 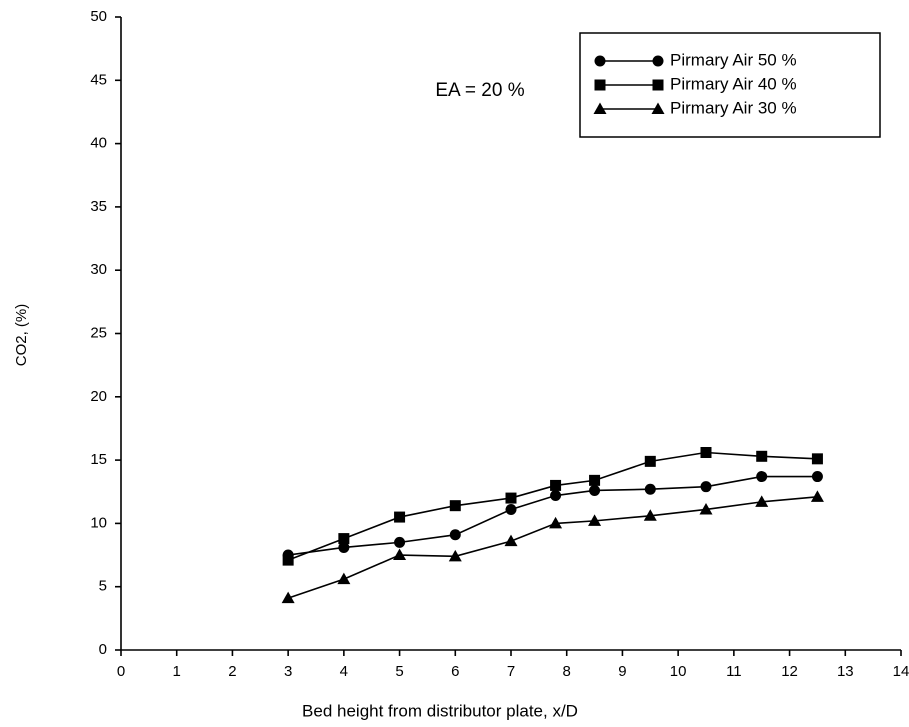 What do you see at coordinates (344, 671) in the screenshot?
I see `x-tick-label: 4` at bounding box center [344, 671].